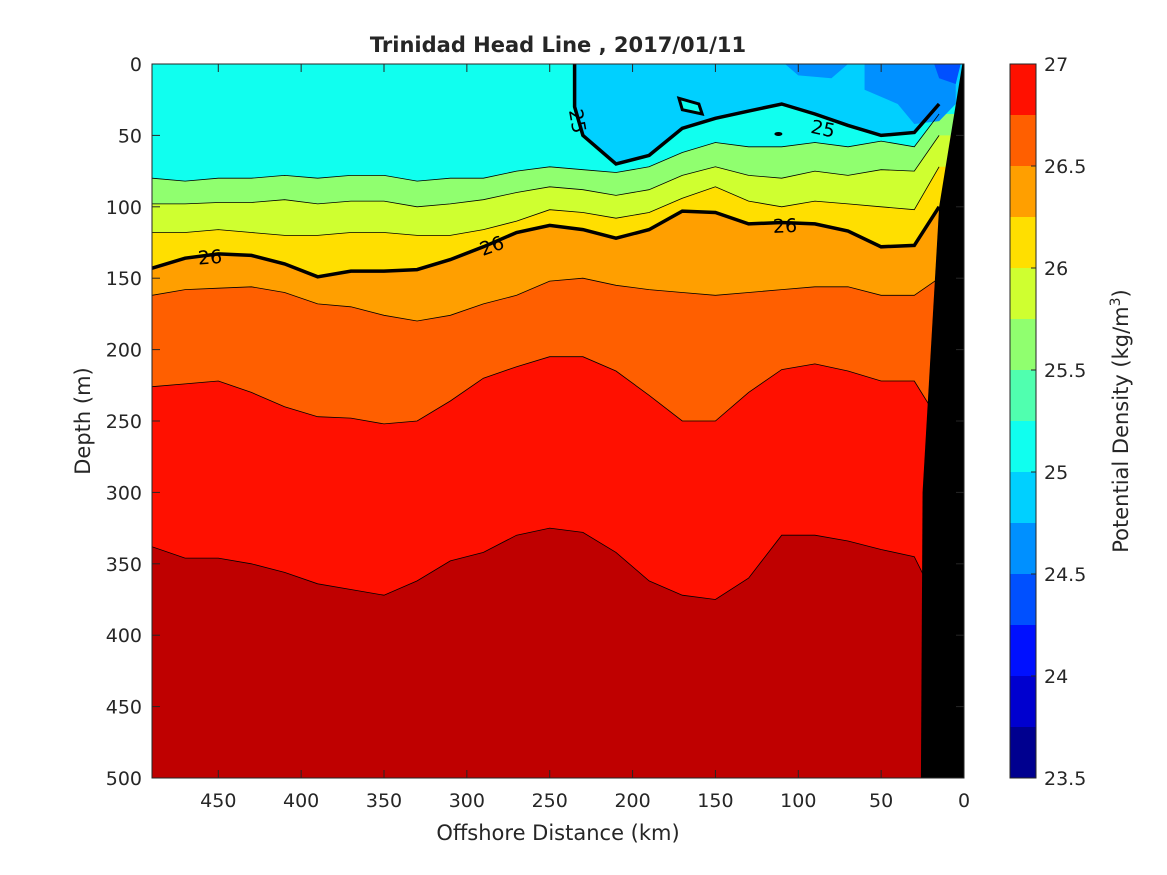  I want to click on contour-line-25-dot, so click(778, 133).